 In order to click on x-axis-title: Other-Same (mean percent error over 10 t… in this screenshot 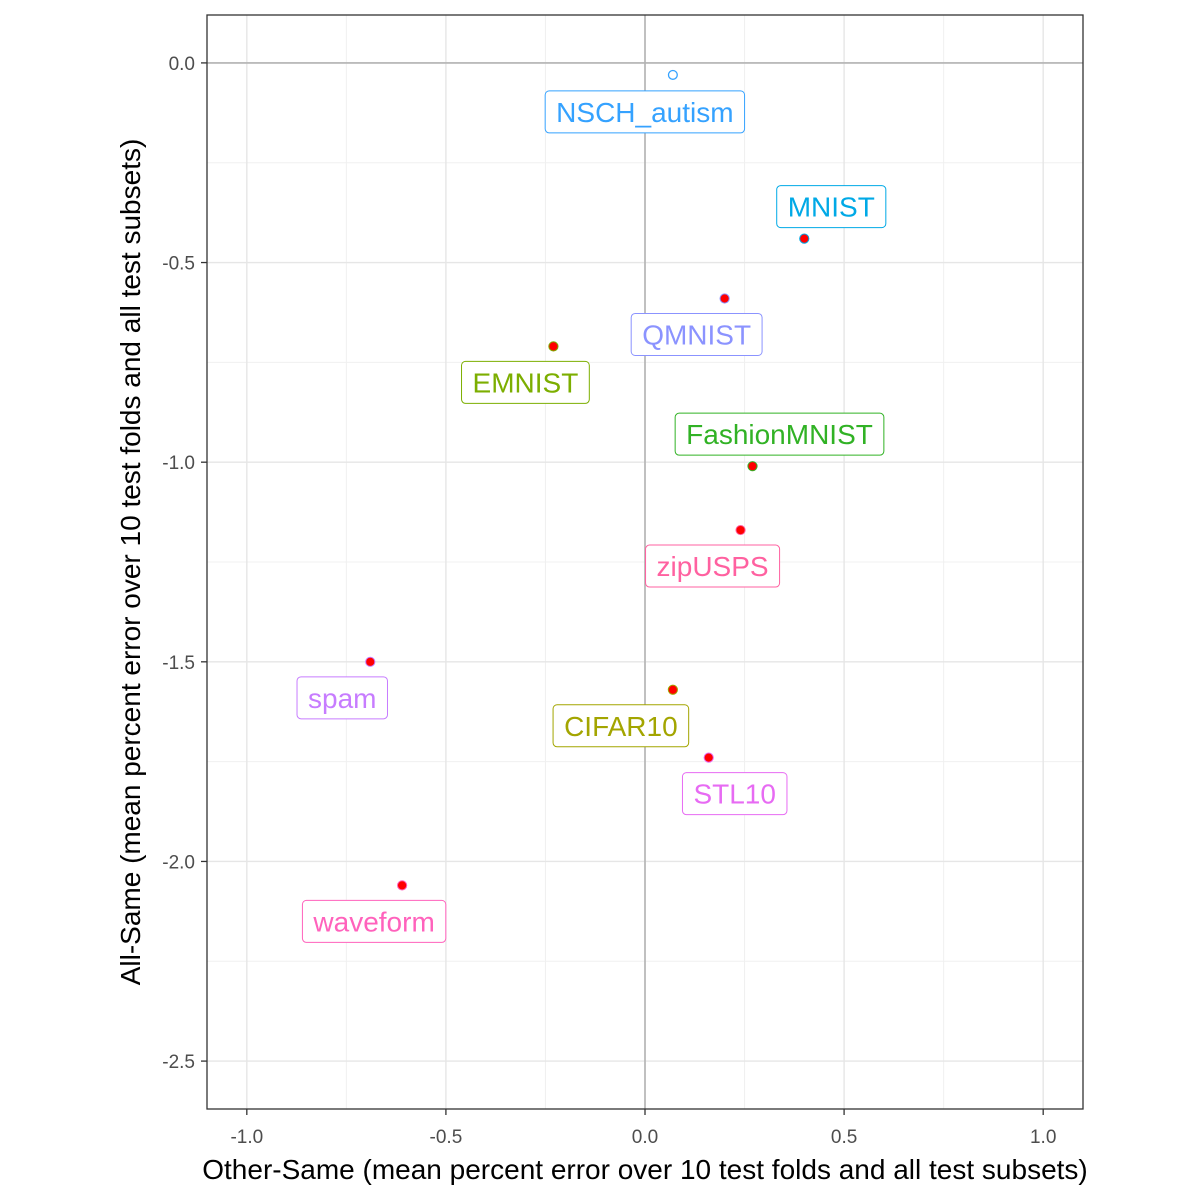, I will do `click(645, 1169)`.